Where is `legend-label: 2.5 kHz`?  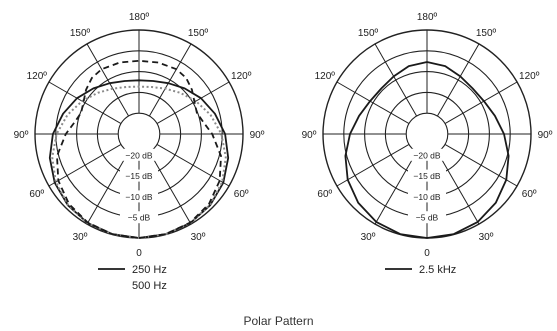 legend-label: 2.5 kHz is located at coordinates (437, 270).